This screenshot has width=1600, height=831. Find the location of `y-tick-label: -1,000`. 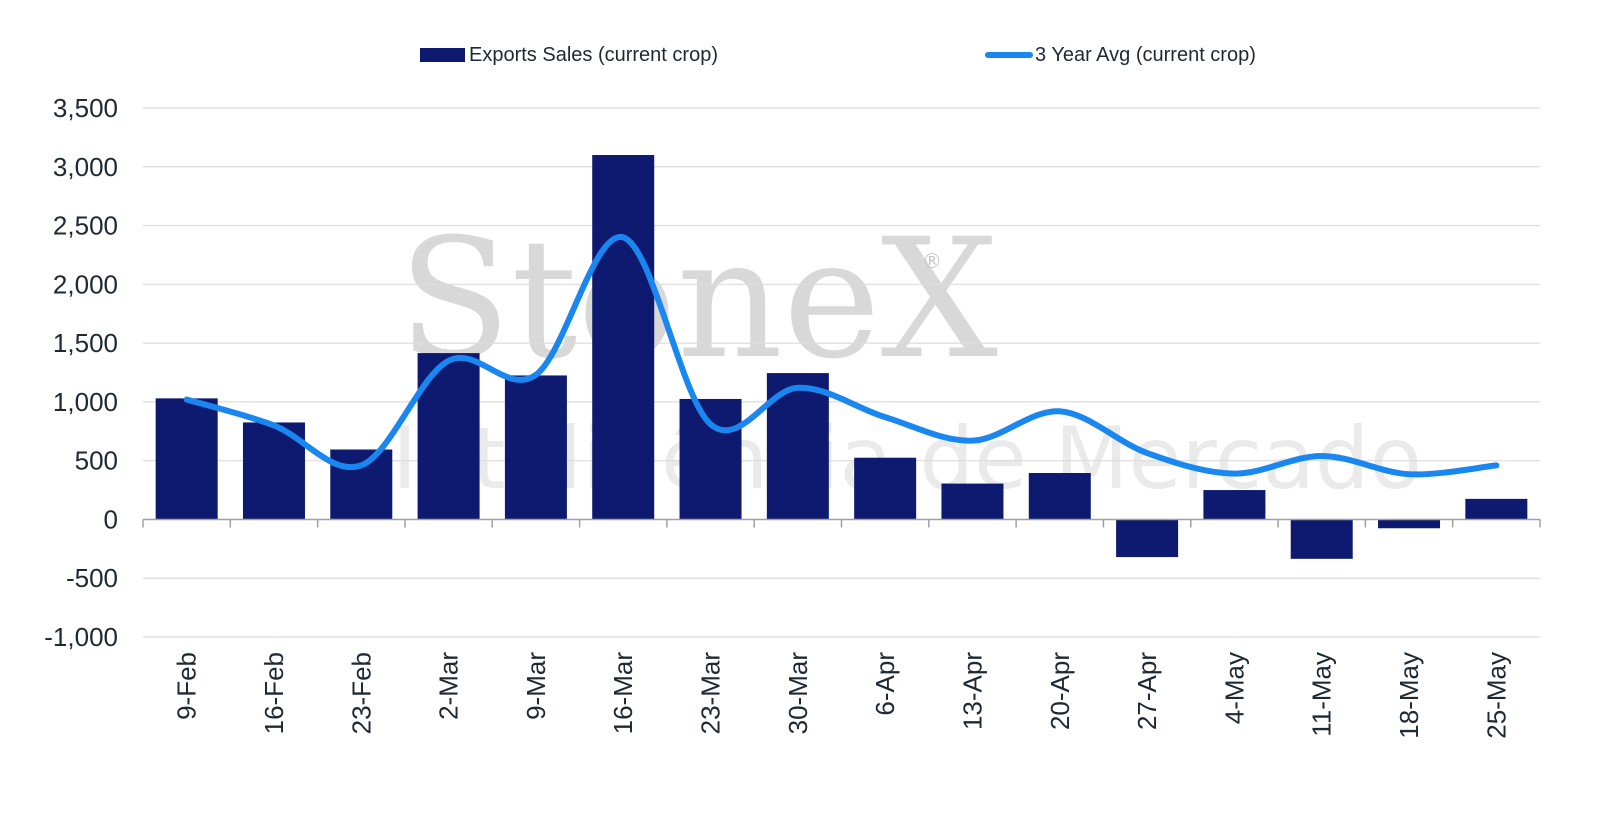

y-tick-label: -1,000 is located at coordinates (81, 637).